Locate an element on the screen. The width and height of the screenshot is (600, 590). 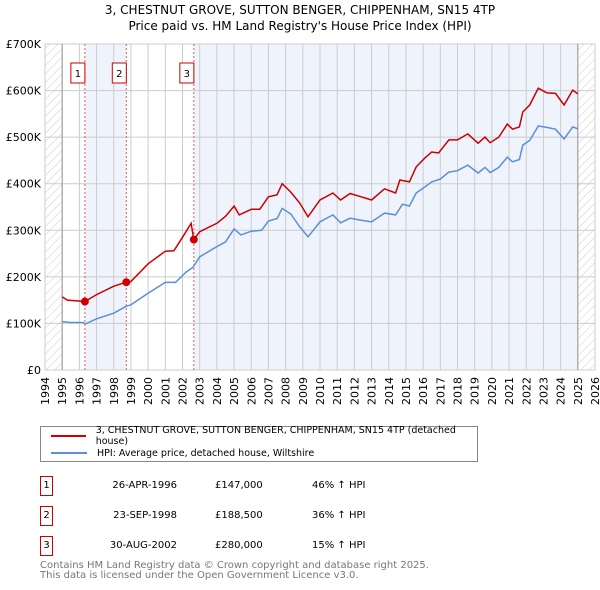
sale-price: £188,500 is located at coordinates (239, 515).